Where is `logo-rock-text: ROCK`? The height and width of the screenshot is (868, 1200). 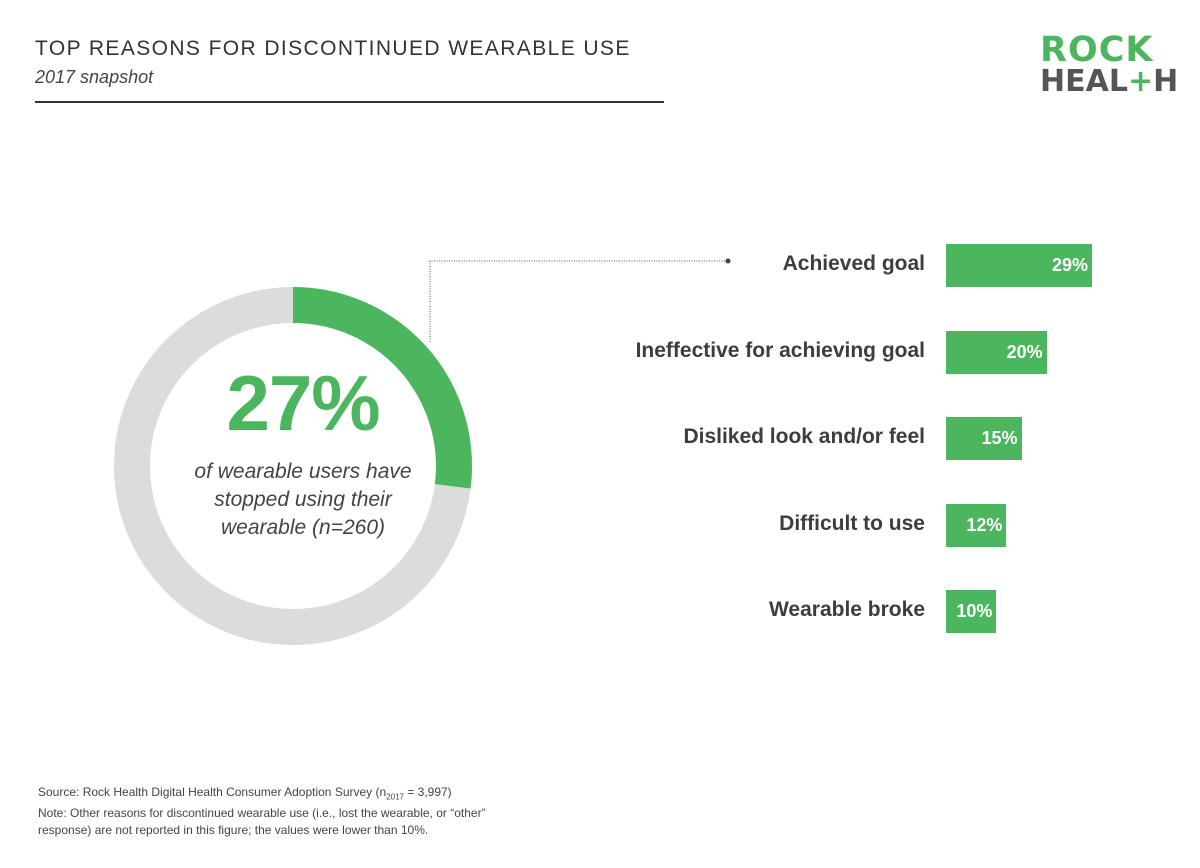
logo-rock-text: ROCK is located at coordinates (1097, 50).